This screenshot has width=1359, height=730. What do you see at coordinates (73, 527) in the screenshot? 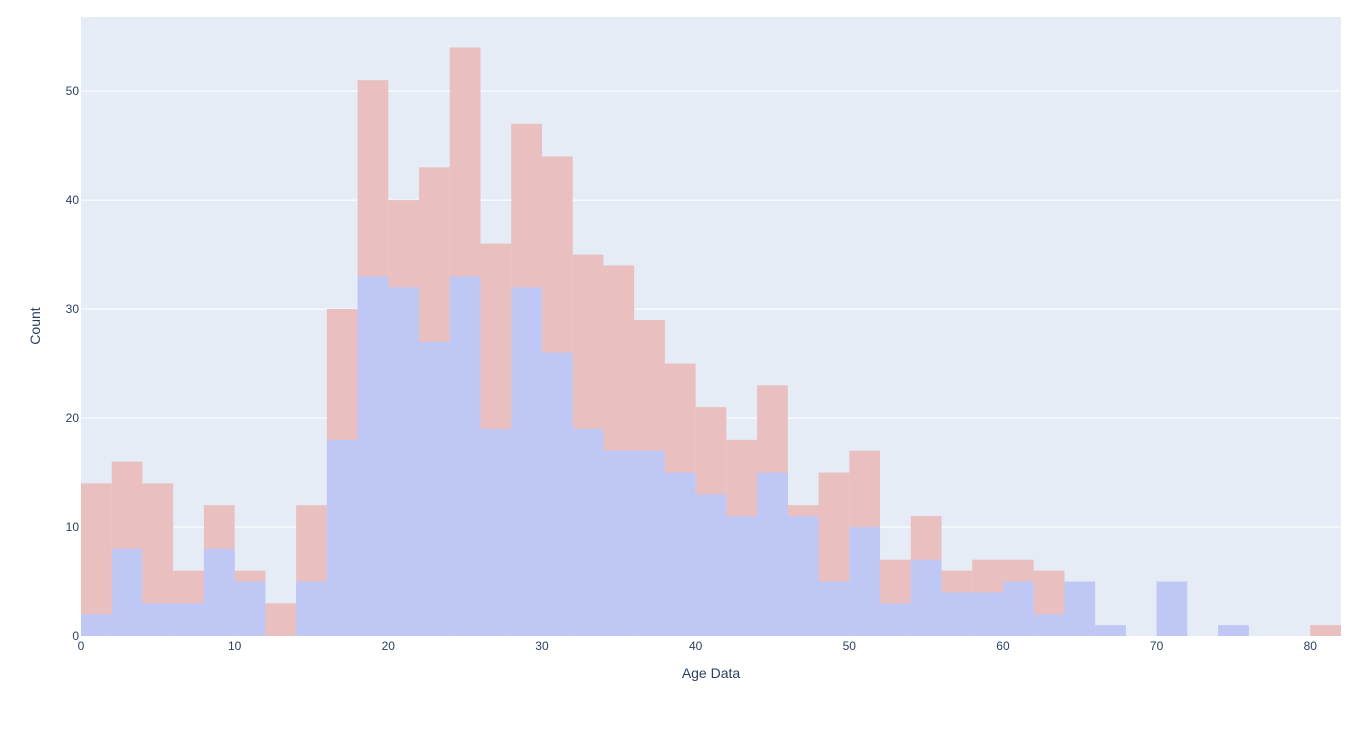
I see `y-tick-label: 10` at bounding box center [73, 527].